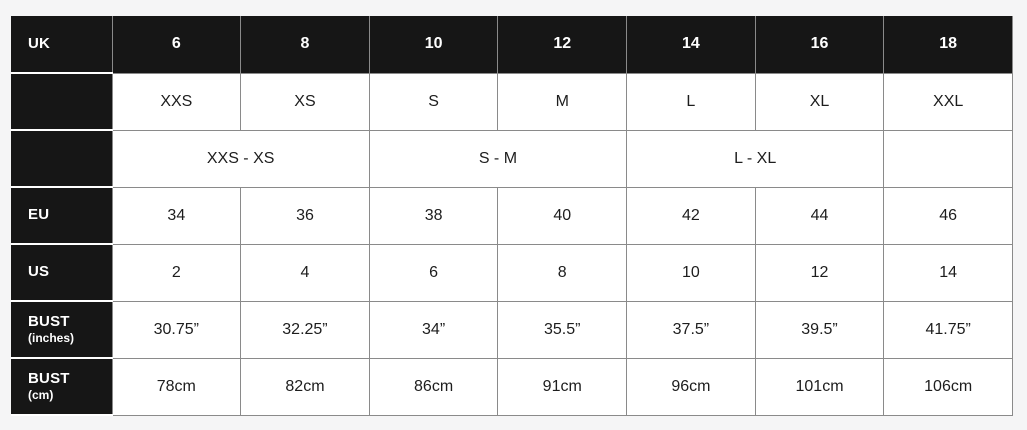 Image resolution: width=1027 pixels, height=430 pixels. Describe the element at coordinates (562, 215) in the screenshot. I see `size-value-cell: 40` at that location.